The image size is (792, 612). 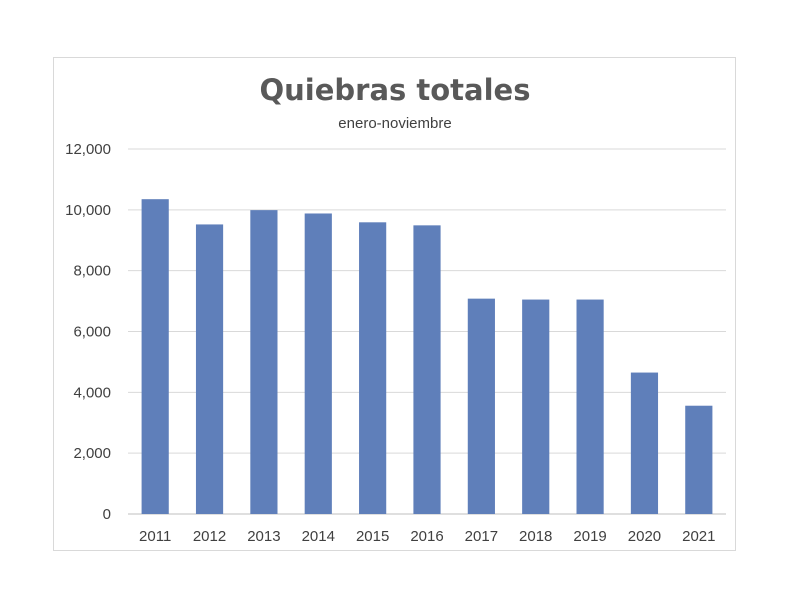 I want to click on x-tick-label: 2016, so click(x=426, y=536).